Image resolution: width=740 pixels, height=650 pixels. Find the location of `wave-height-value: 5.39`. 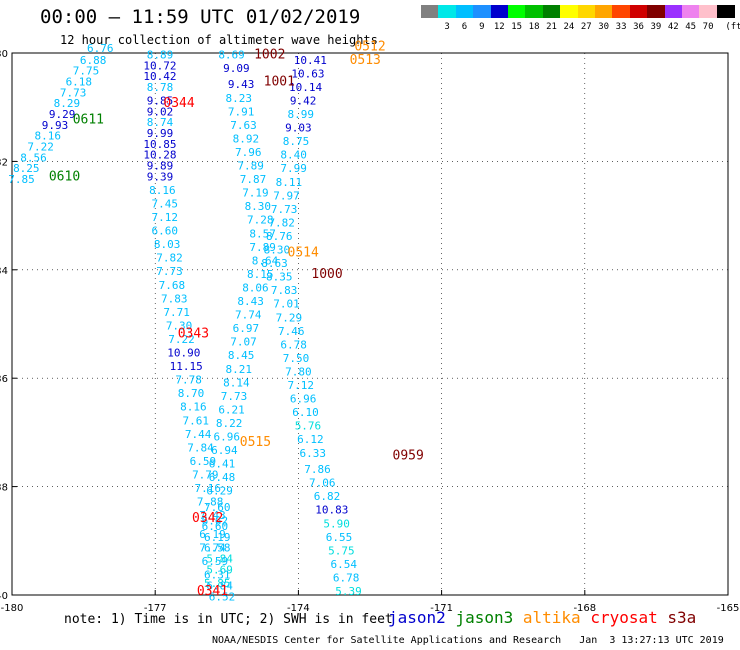

wave-height-value: 5.39 is located at coordinates (348, 591).